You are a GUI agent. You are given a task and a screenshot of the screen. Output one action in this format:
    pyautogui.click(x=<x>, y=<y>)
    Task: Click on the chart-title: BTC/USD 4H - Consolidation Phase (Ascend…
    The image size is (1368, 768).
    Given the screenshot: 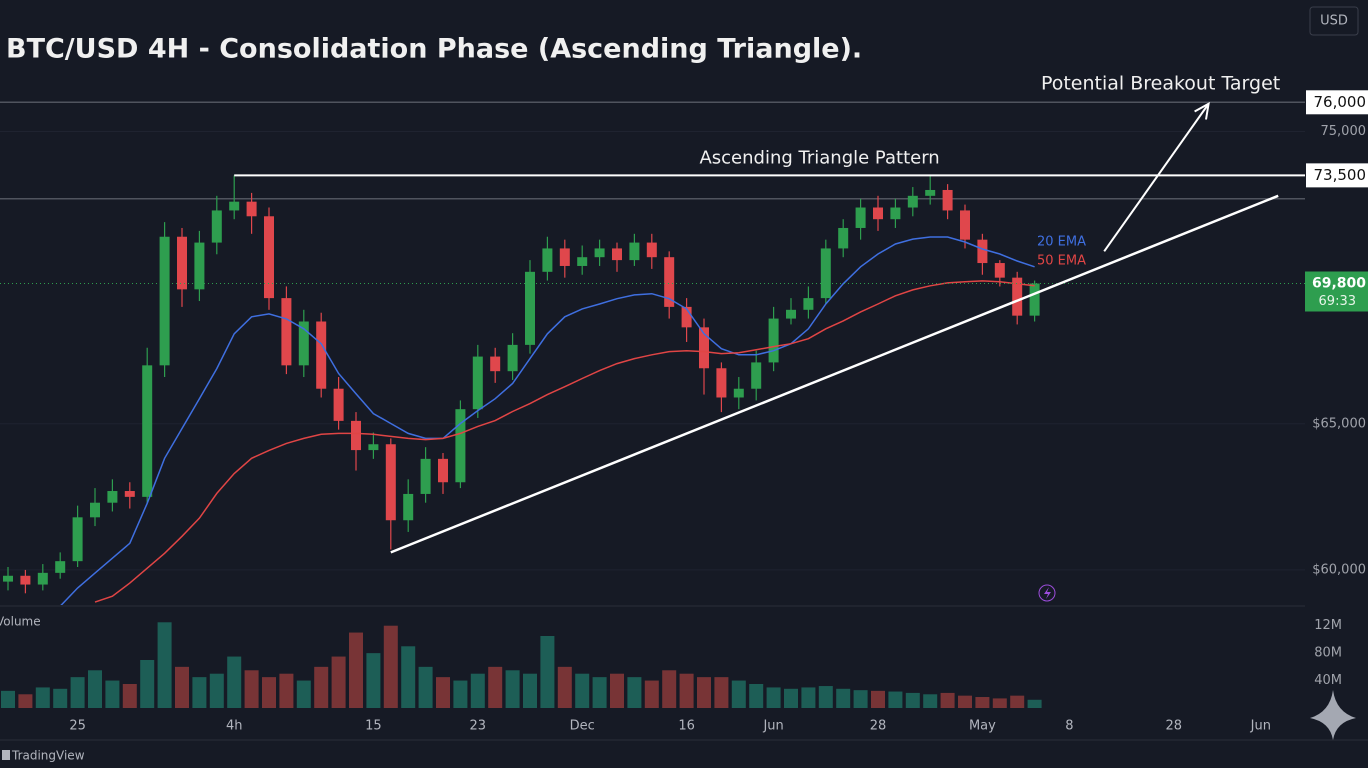 What is the action you would take?
    pyautogui.click(x=434, y=49)
    